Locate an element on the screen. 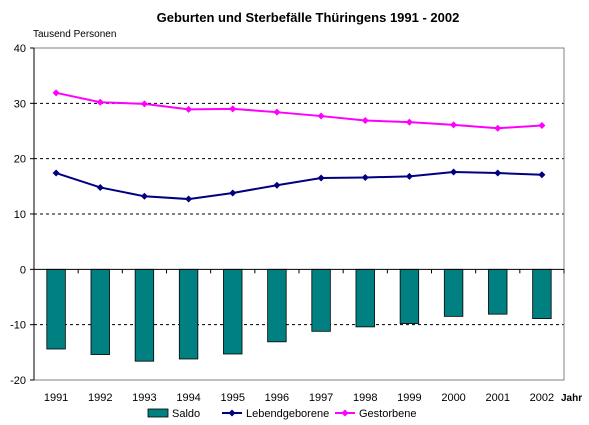 This screenshot has height=425, width=589. y-tick-labels: 40 30 20 10 0 -10 -20 is located at coordinates (18, 215).